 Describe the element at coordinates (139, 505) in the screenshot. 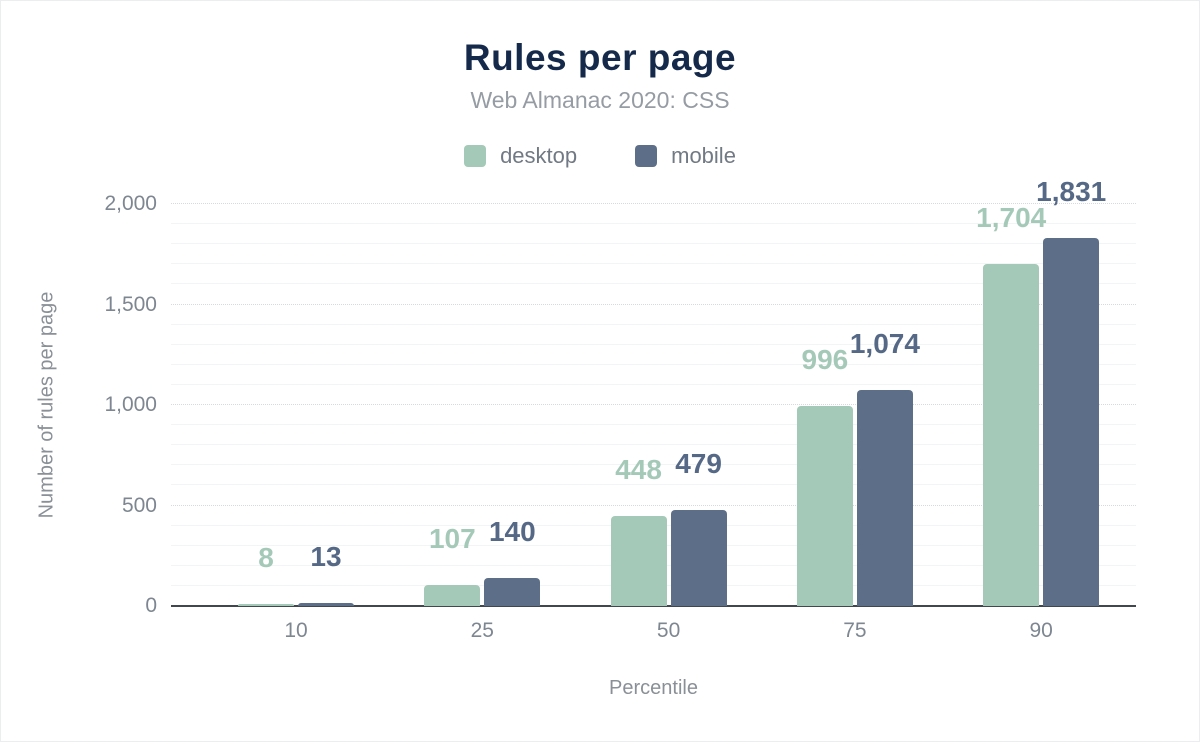

I see `y-tick-label: 500` at that location.